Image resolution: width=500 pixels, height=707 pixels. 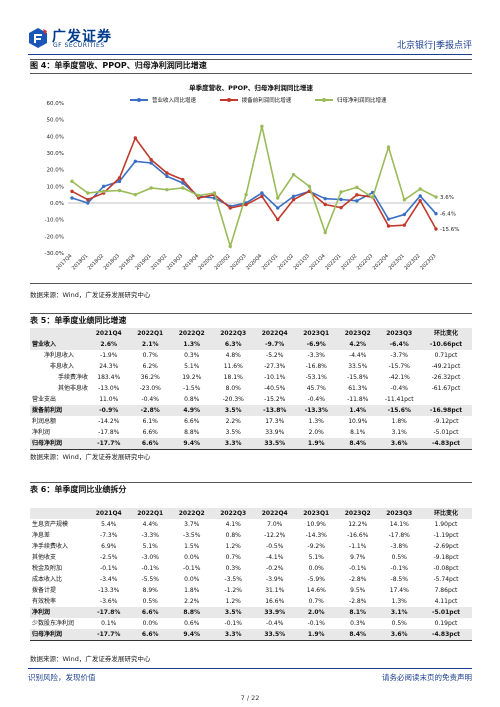 I want to click on table-cell: -26.32pct, so click(x=446, y=377).